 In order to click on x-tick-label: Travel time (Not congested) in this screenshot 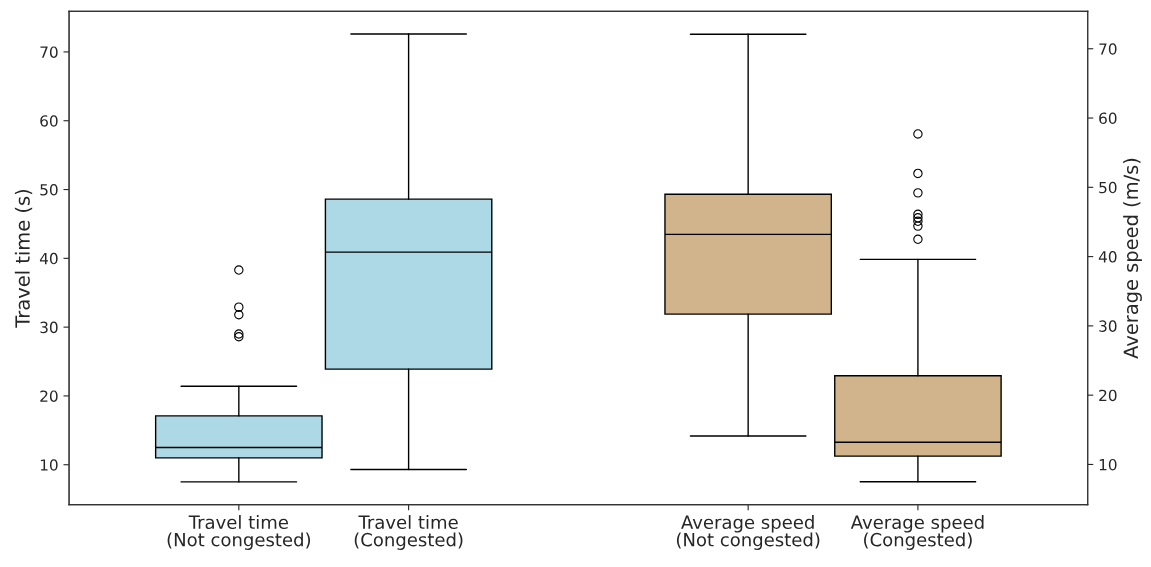, I will do `click(239, 532)`.